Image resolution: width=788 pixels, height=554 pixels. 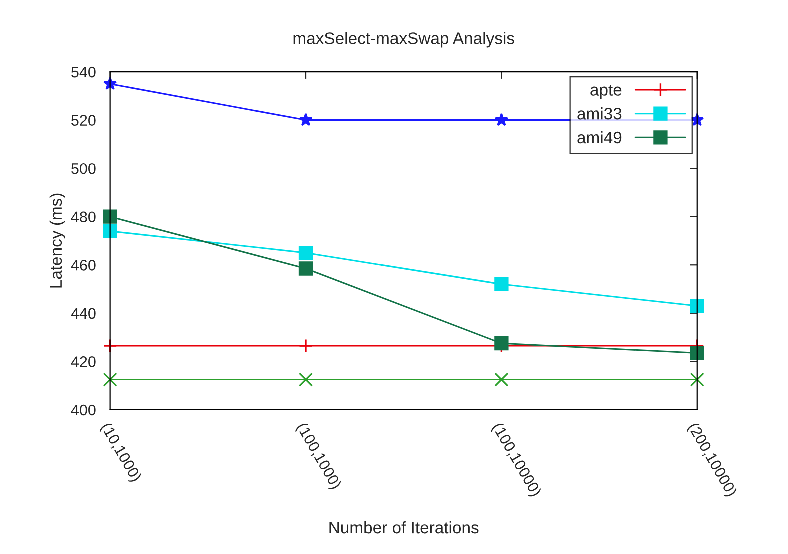 I want to click on legend-label: ami33, so click(x=600, y=114).